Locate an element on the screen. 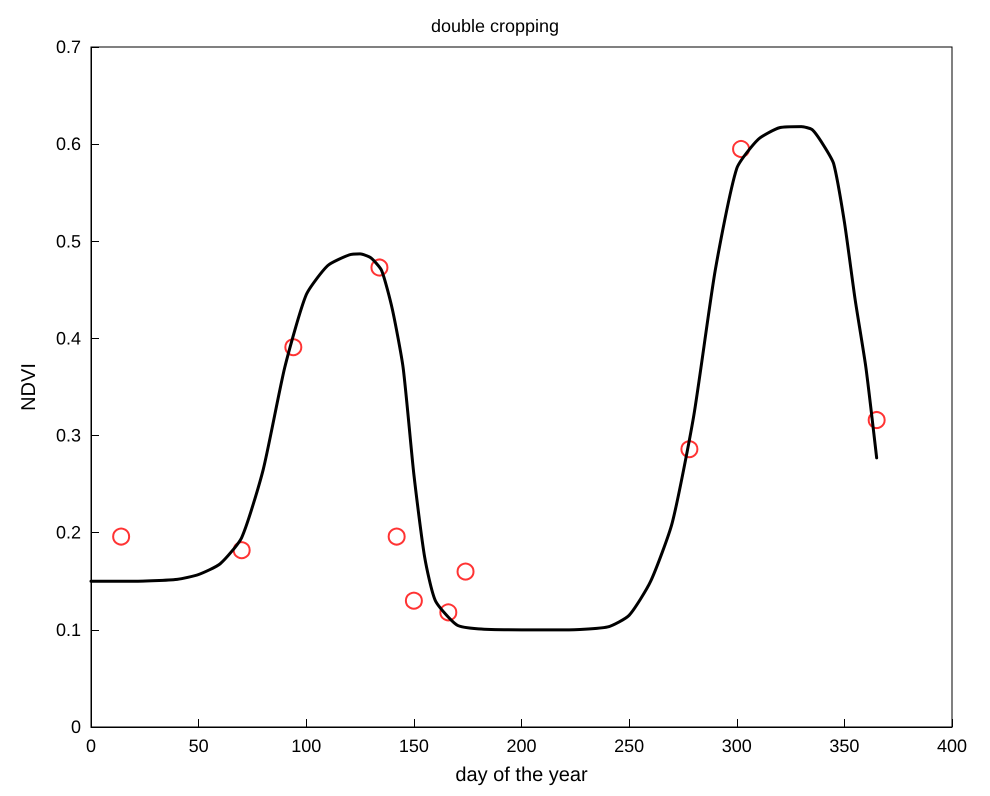 Image resolution: width=990 pixels, height=796 pixels. x-tick-label: 300 is located at coordinates (737, 746).